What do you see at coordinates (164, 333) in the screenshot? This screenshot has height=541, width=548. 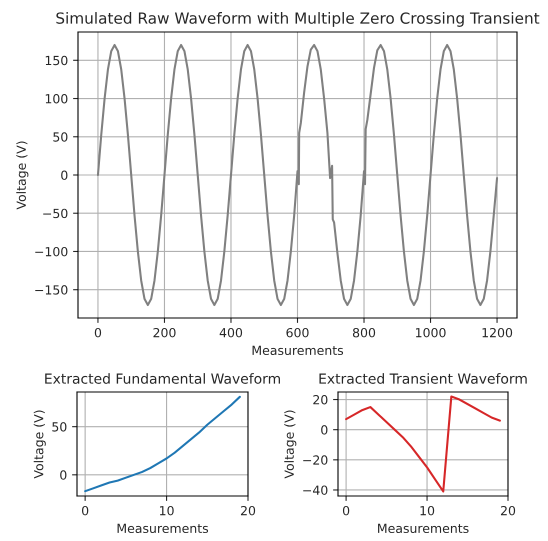 I see `x-tick-label: 200` at bounding box center [164, 333].